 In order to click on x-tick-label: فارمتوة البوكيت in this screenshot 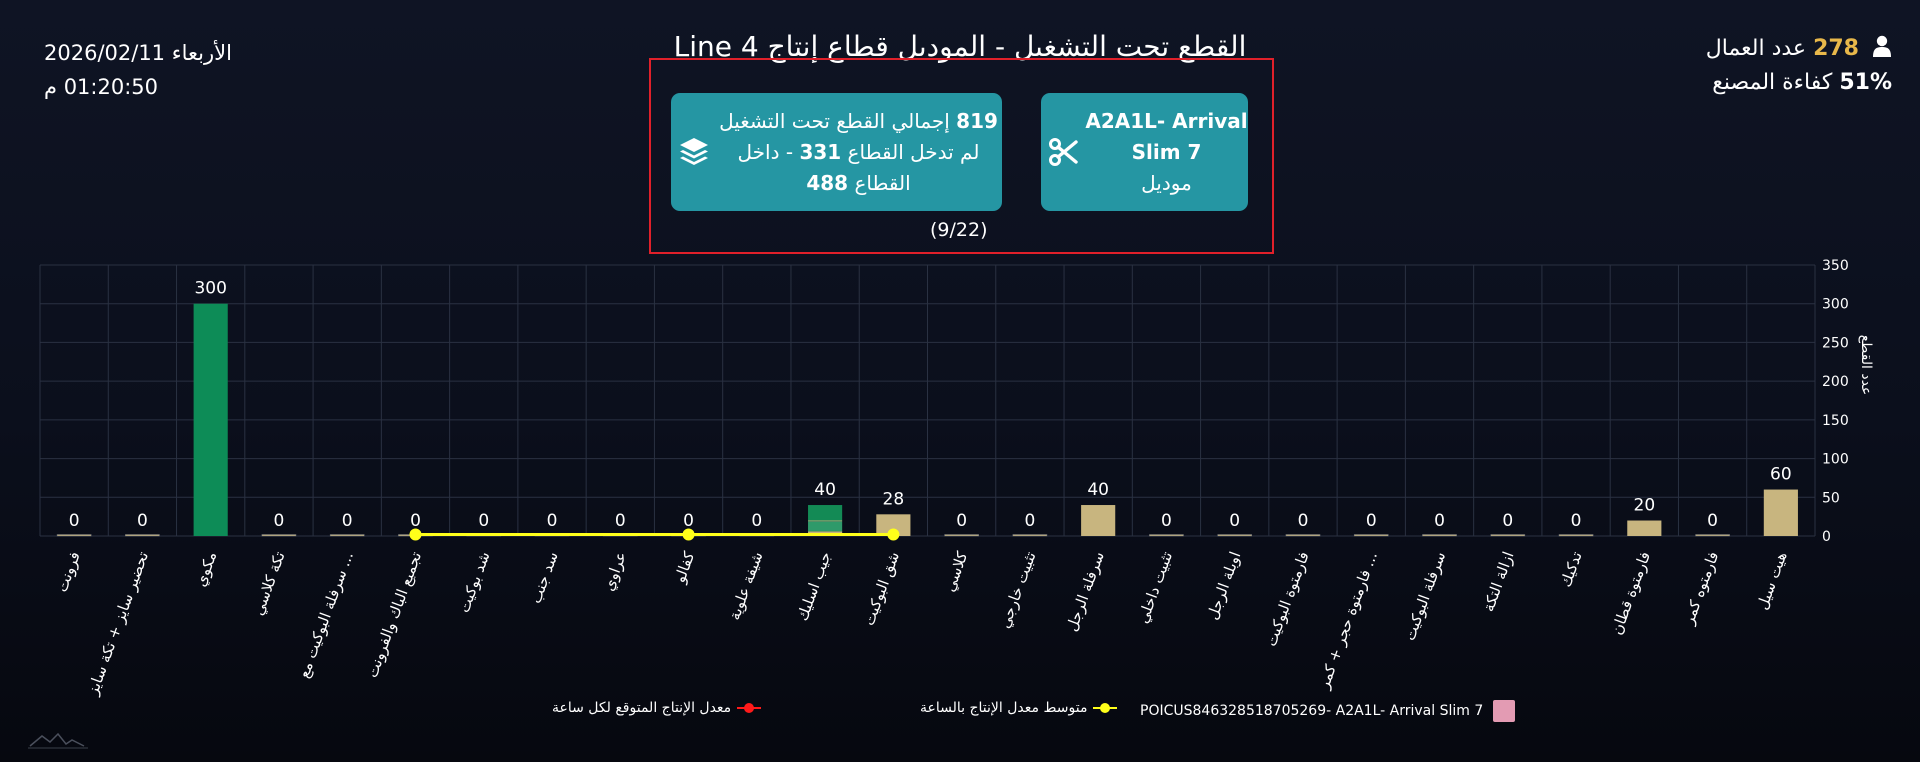, I will do `click(1287, 599)`.